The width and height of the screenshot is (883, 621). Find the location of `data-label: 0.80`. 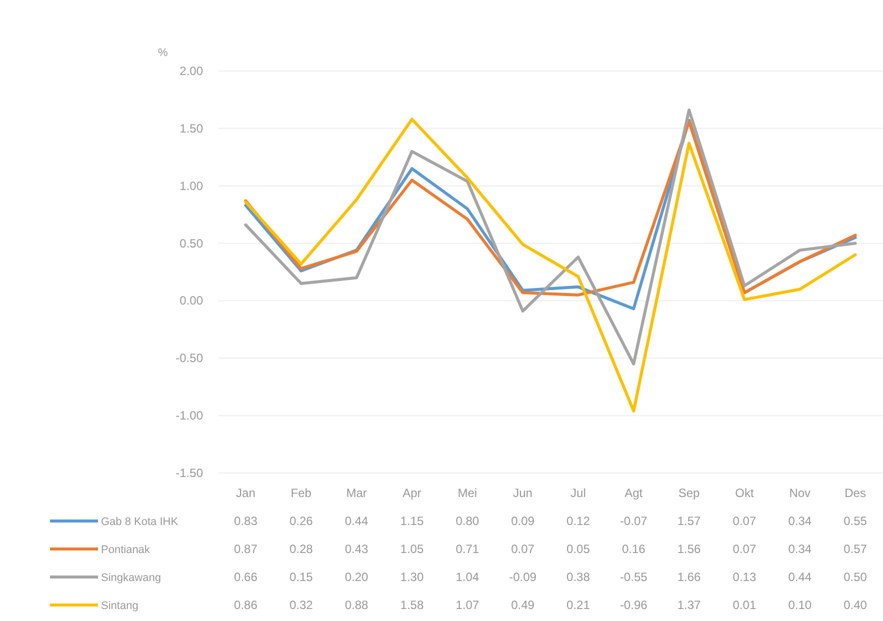

data-label: 0.80 is located at coordinates (468, 521).